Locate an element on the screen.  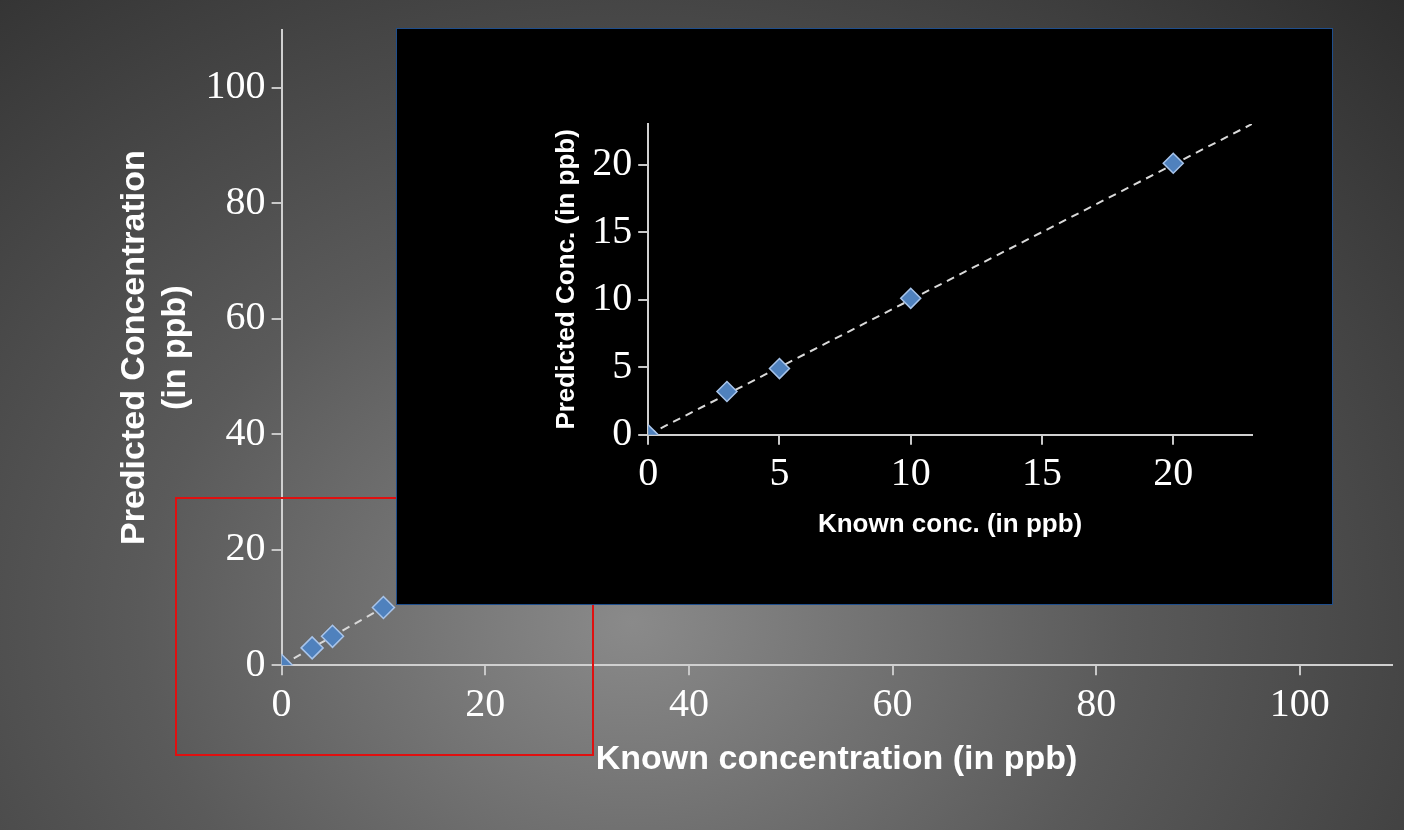
y-axis-title: Predicted Concentration (in ppb) is located at coordinates (152, 348).